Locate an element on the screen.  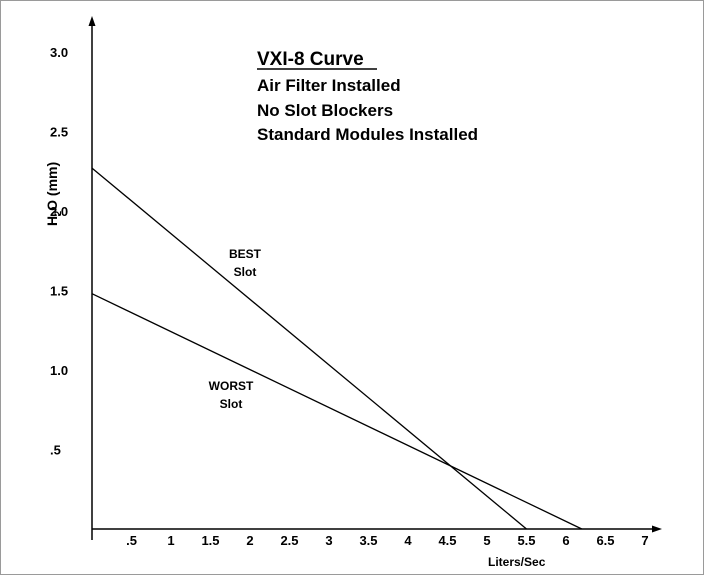
y-axis-arrow is located at coordinates (92, 21).